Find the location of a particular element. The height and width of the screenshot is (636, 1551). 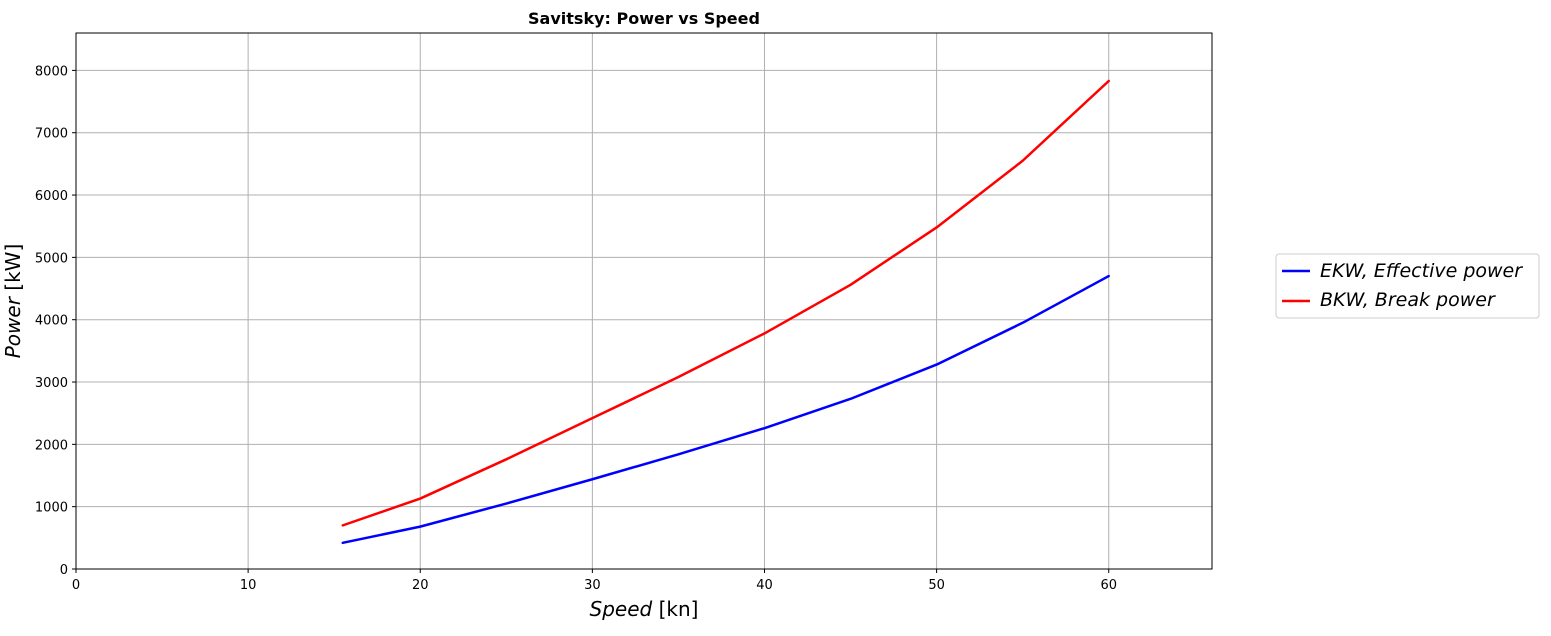

y-axis-label: Power [kW] is located at coordinates (13, 301).